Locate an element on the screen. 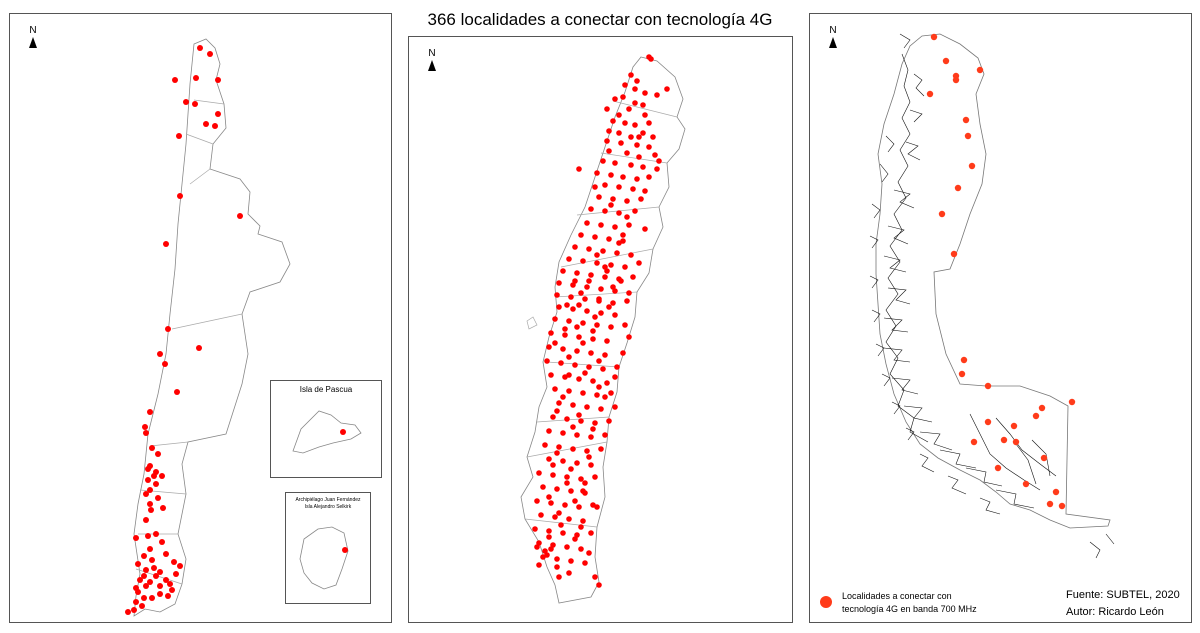 Image resolution: width=1200 pixels, height=633 pixels. region-outline-center is located at coordinates (603, 330).